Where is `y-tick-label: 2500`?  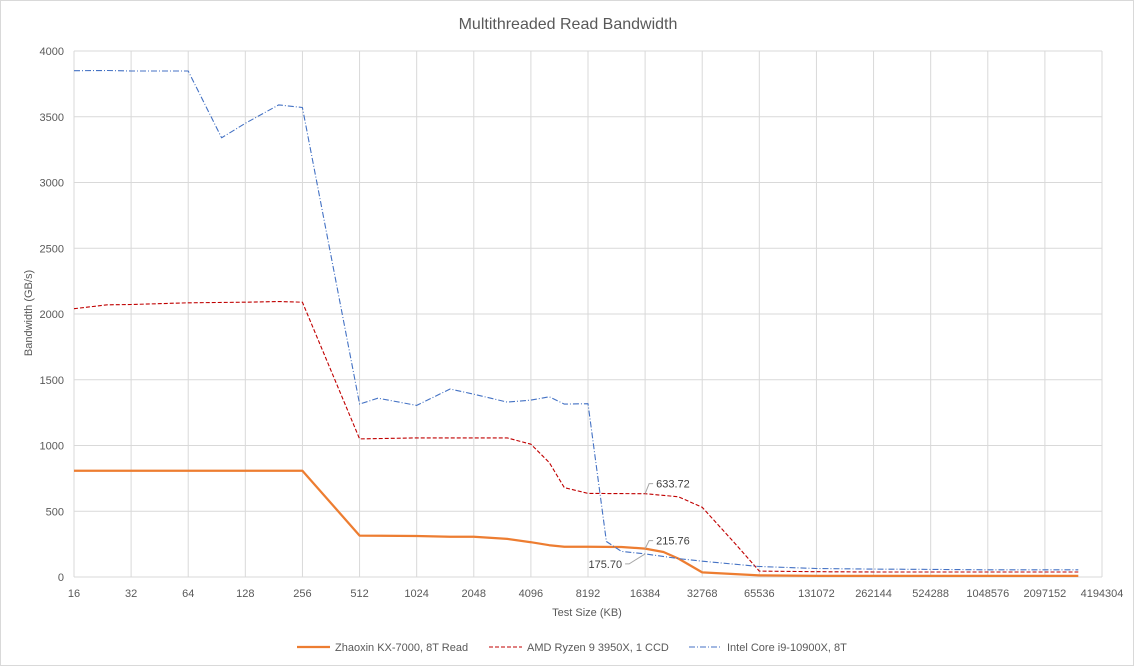 y-tick-label: 2500 is located at coordinates (52, 249).